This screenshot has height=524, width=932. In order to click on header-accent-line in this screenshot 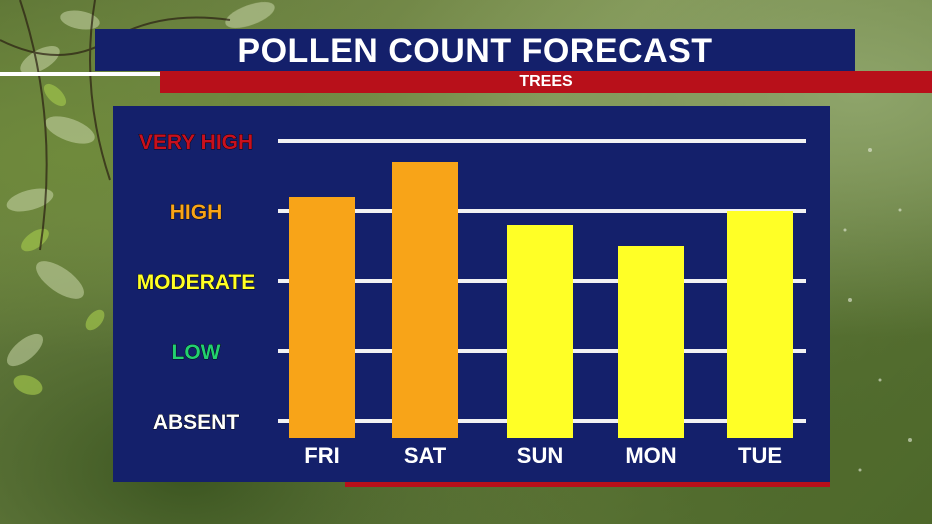, I will do `click(80, 74)`.